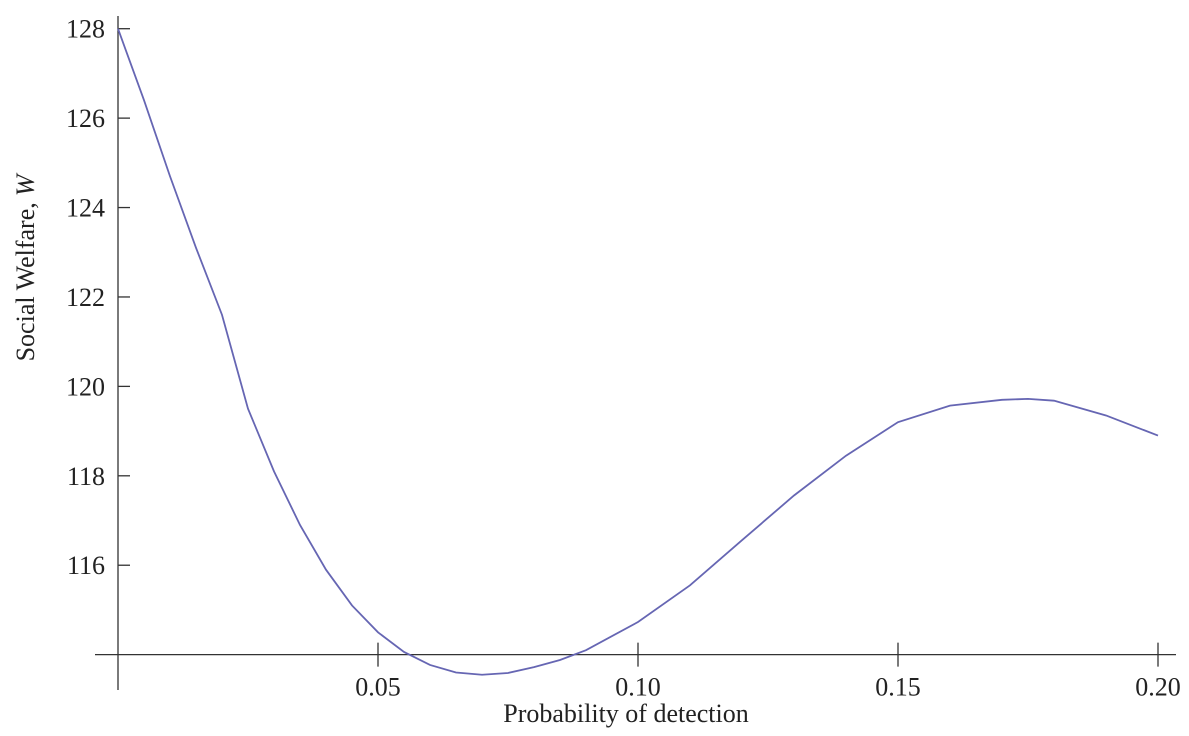 The image size is (1189, 736). Describe the element at coordinates (378, 687) in the screenshot. I see `x-tick-label: 0.05` at that location.